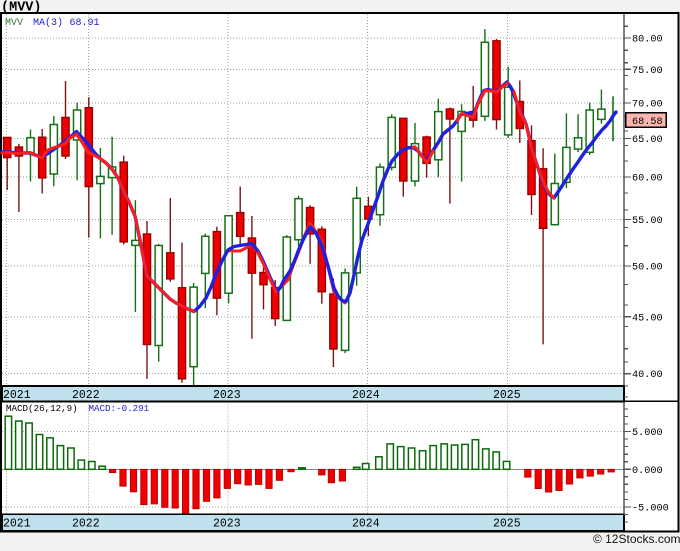 The image size is (680, 551). Describe the element at coordinates (647, 40) in the screenshot. I see `svg-text: 80.00` at that location.